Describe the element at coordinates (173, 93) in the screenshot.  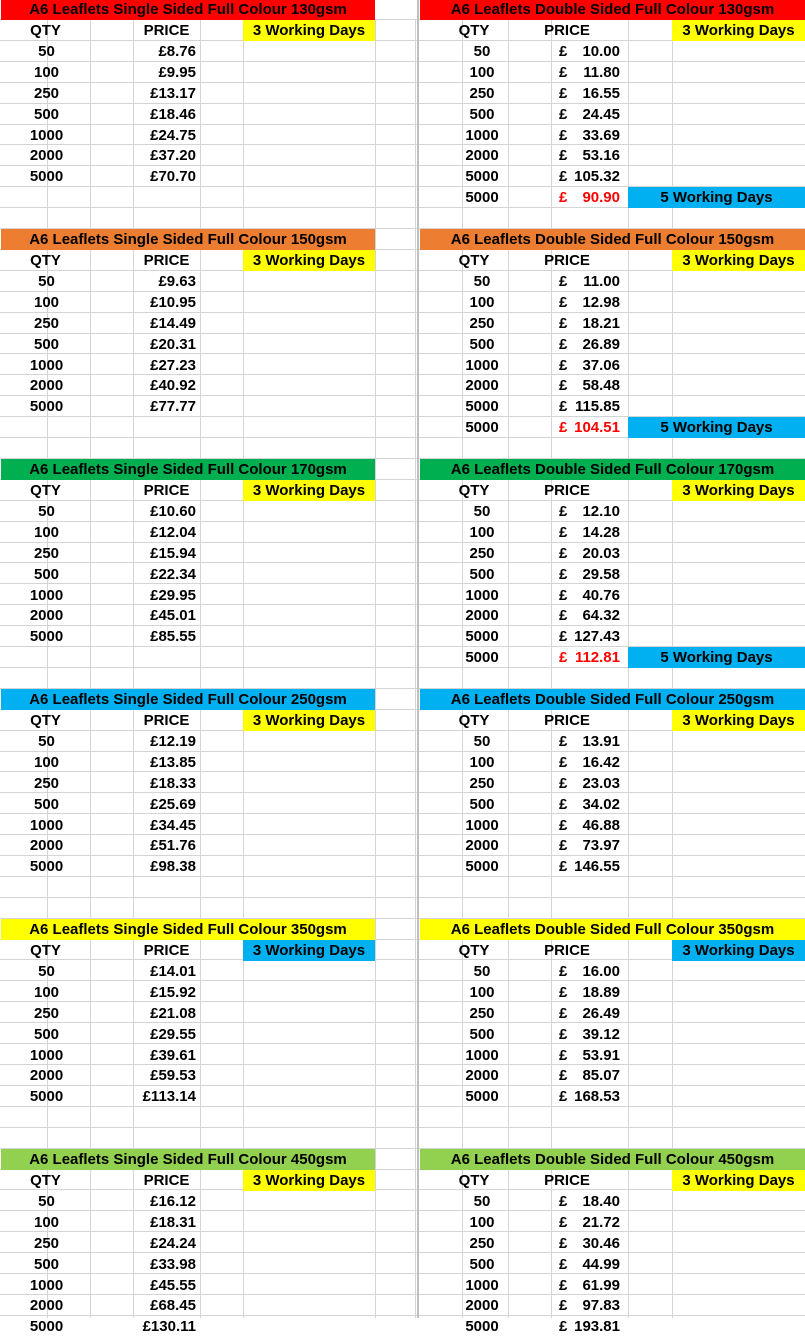
I see `price-cell: £13.17` at that location.